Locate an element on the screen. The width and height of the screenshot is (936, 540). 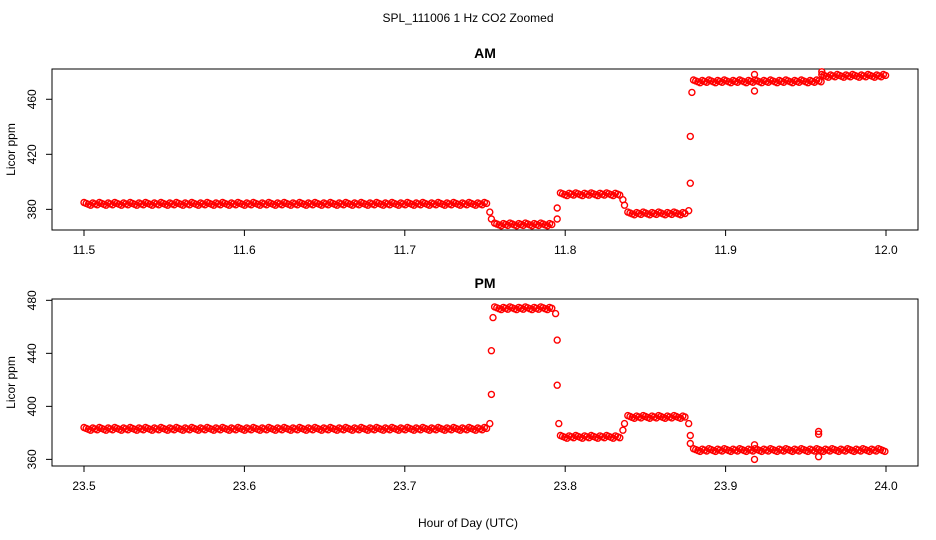
x-tick-label: 24.0 is located at coordinates (886, 486).